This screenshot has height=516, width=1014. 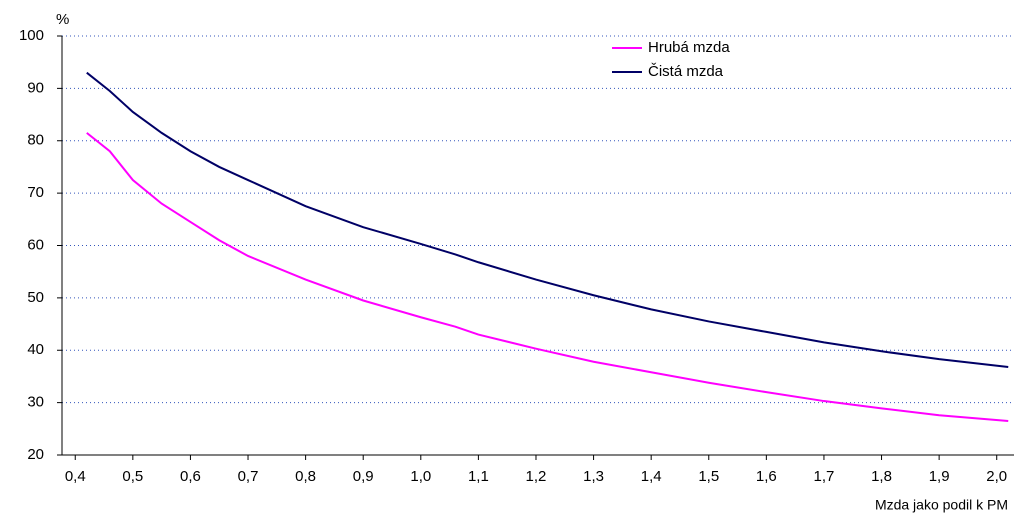 What do you see at coordinates (305, 476) in the screenshot?
I see `x-tick-label: 0,8` at bounding box center [305, 476].